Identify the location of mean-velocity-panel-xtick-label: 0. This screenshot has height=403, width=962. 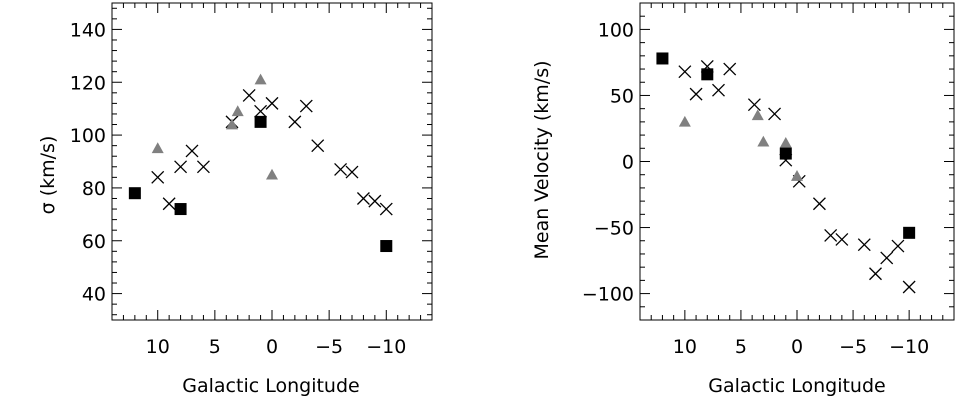
(797, 347).